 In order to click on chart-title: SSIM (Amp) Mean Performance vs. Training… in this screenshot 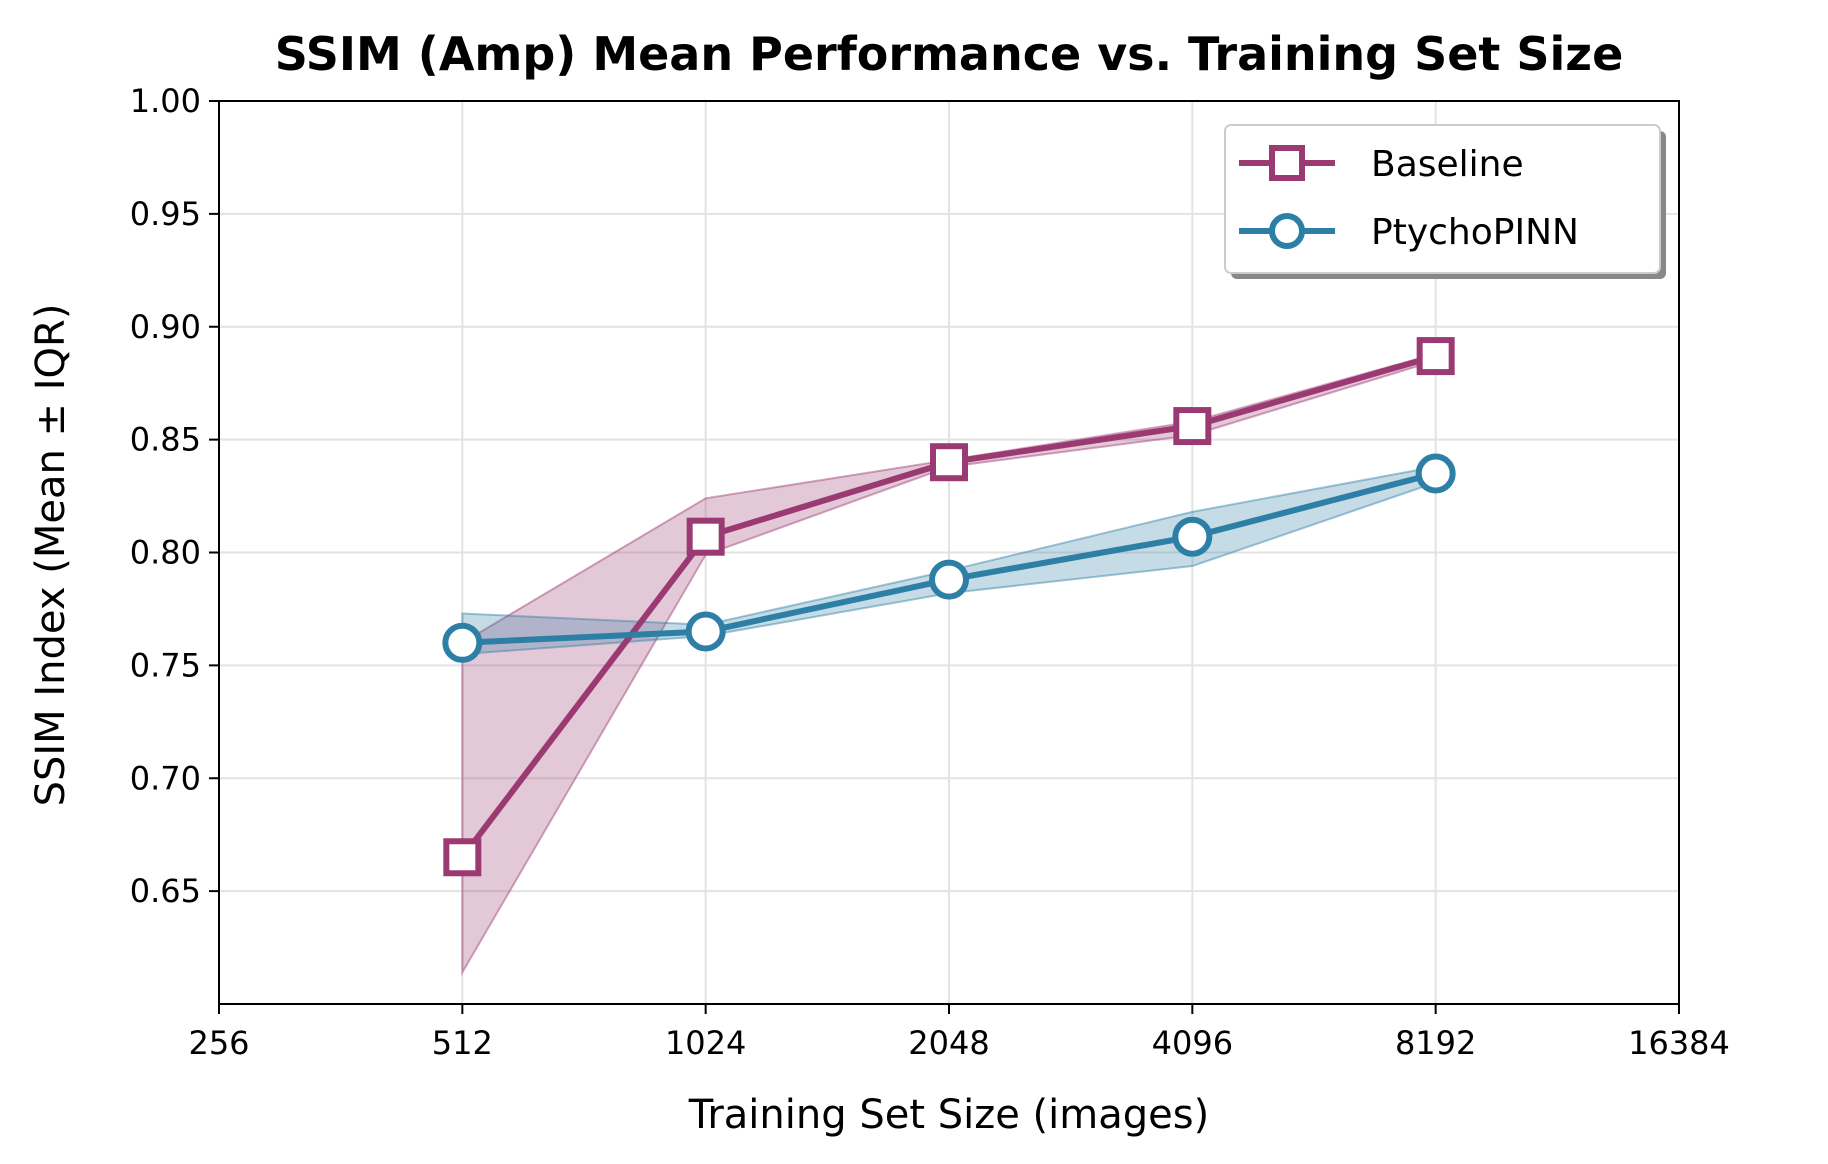, I will do `click(949, 54)`.